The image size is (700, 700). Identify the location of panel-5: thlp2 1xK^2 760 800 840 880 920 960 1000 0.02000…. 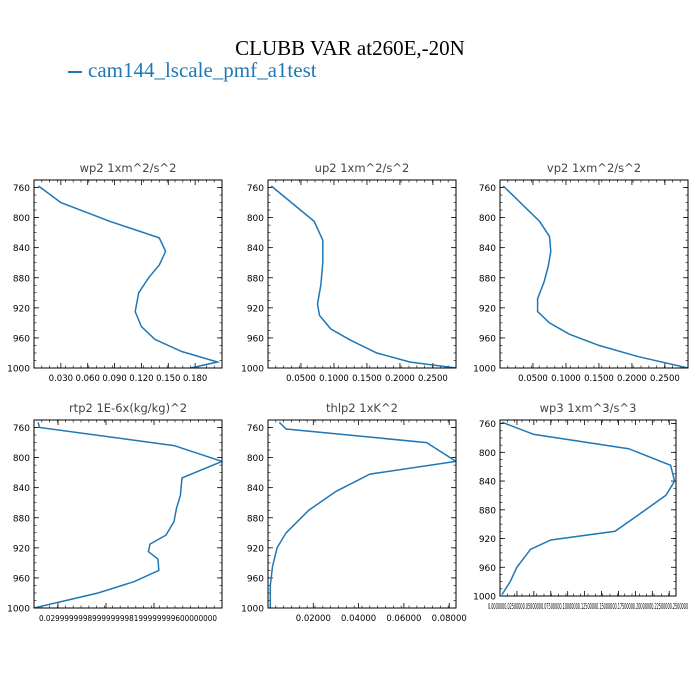
(354, 512).